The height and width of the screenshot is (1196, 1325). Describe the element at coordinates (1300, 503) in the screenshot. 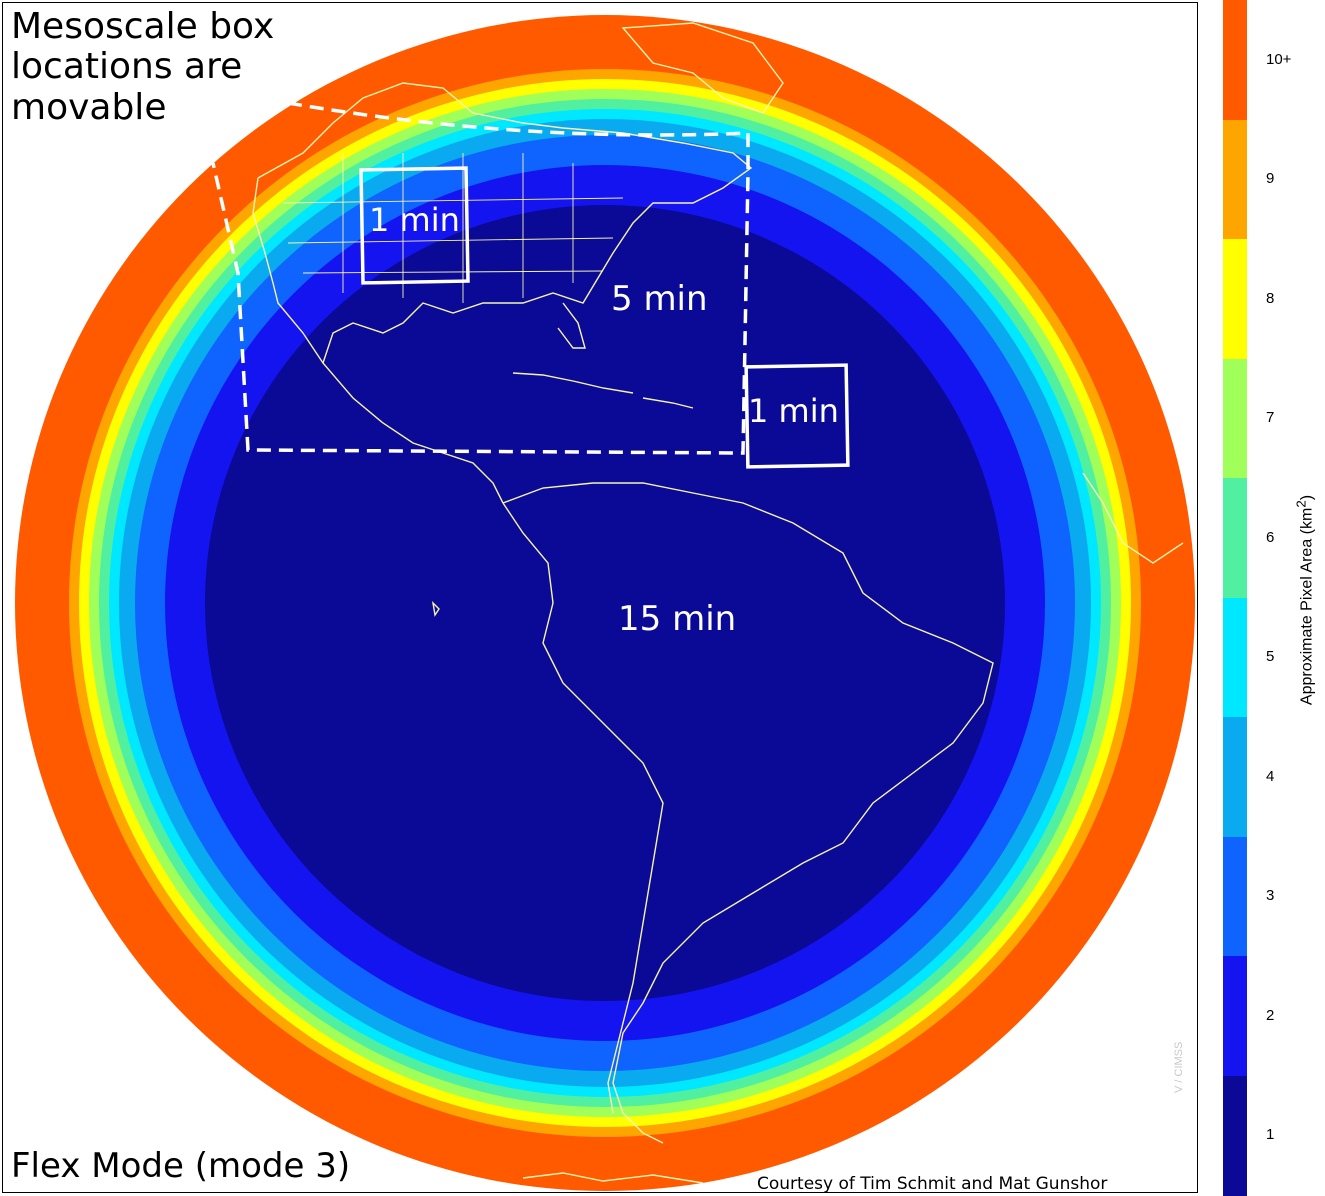

I see `colorbar-title-sup: 2` at that location.